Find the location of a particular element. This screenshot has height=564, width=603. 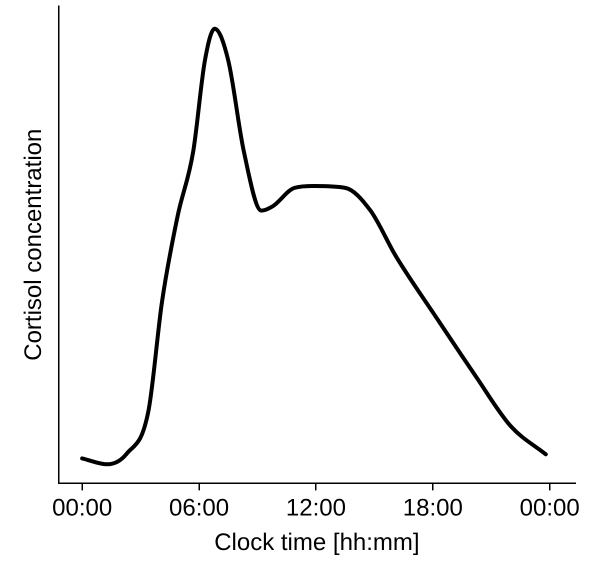

y-axis-title: Cortisol concentration is located at coordinates (34, 244).